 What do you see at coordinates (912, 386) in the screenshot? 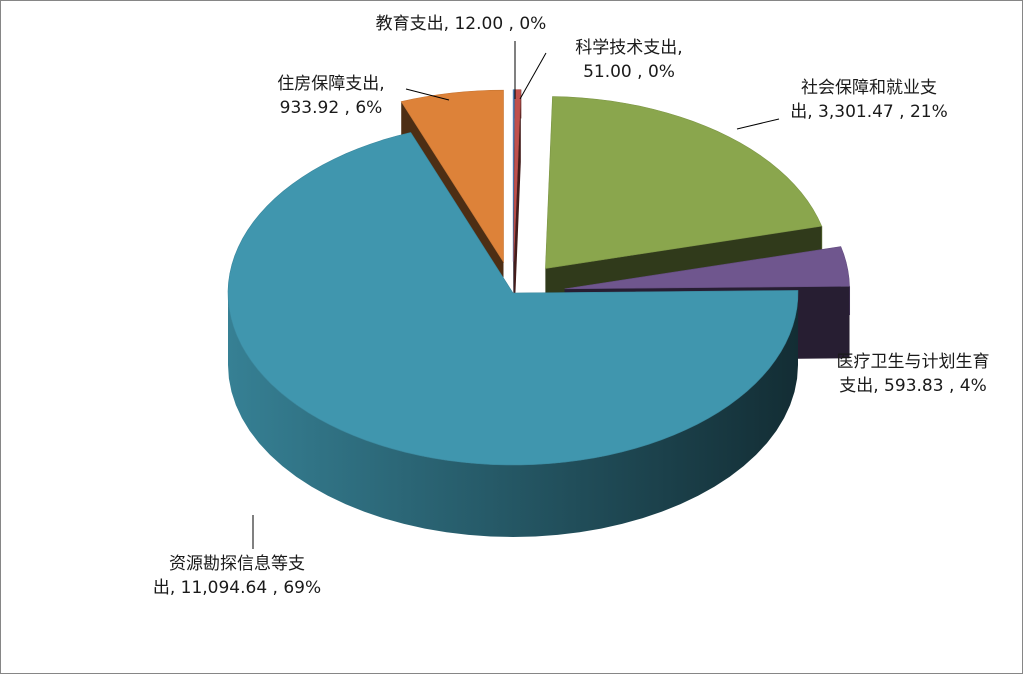
I see `data-label-3-line-1: 支出, 593.83 , 4%` at bounding box center [912, 386].